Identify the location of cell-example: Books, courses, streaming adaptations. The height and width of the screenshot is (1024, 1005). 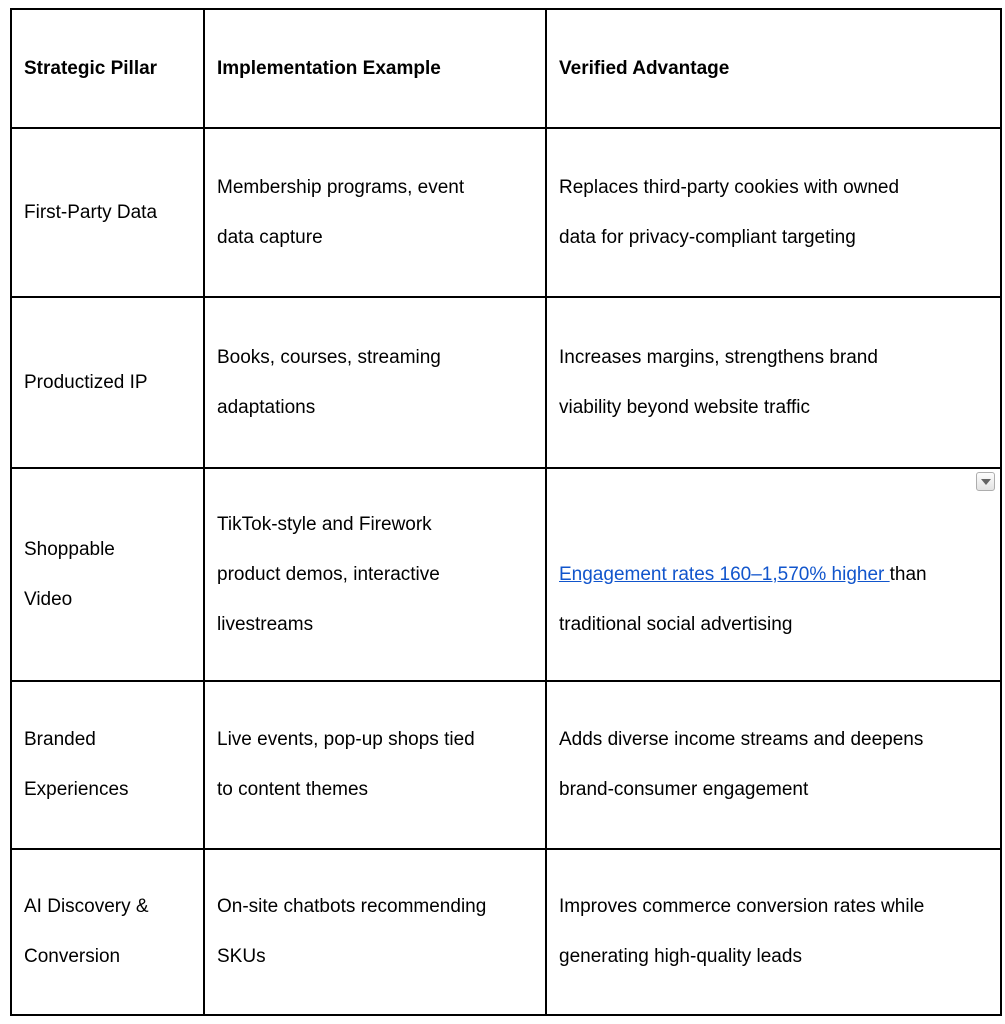
(375, 382).